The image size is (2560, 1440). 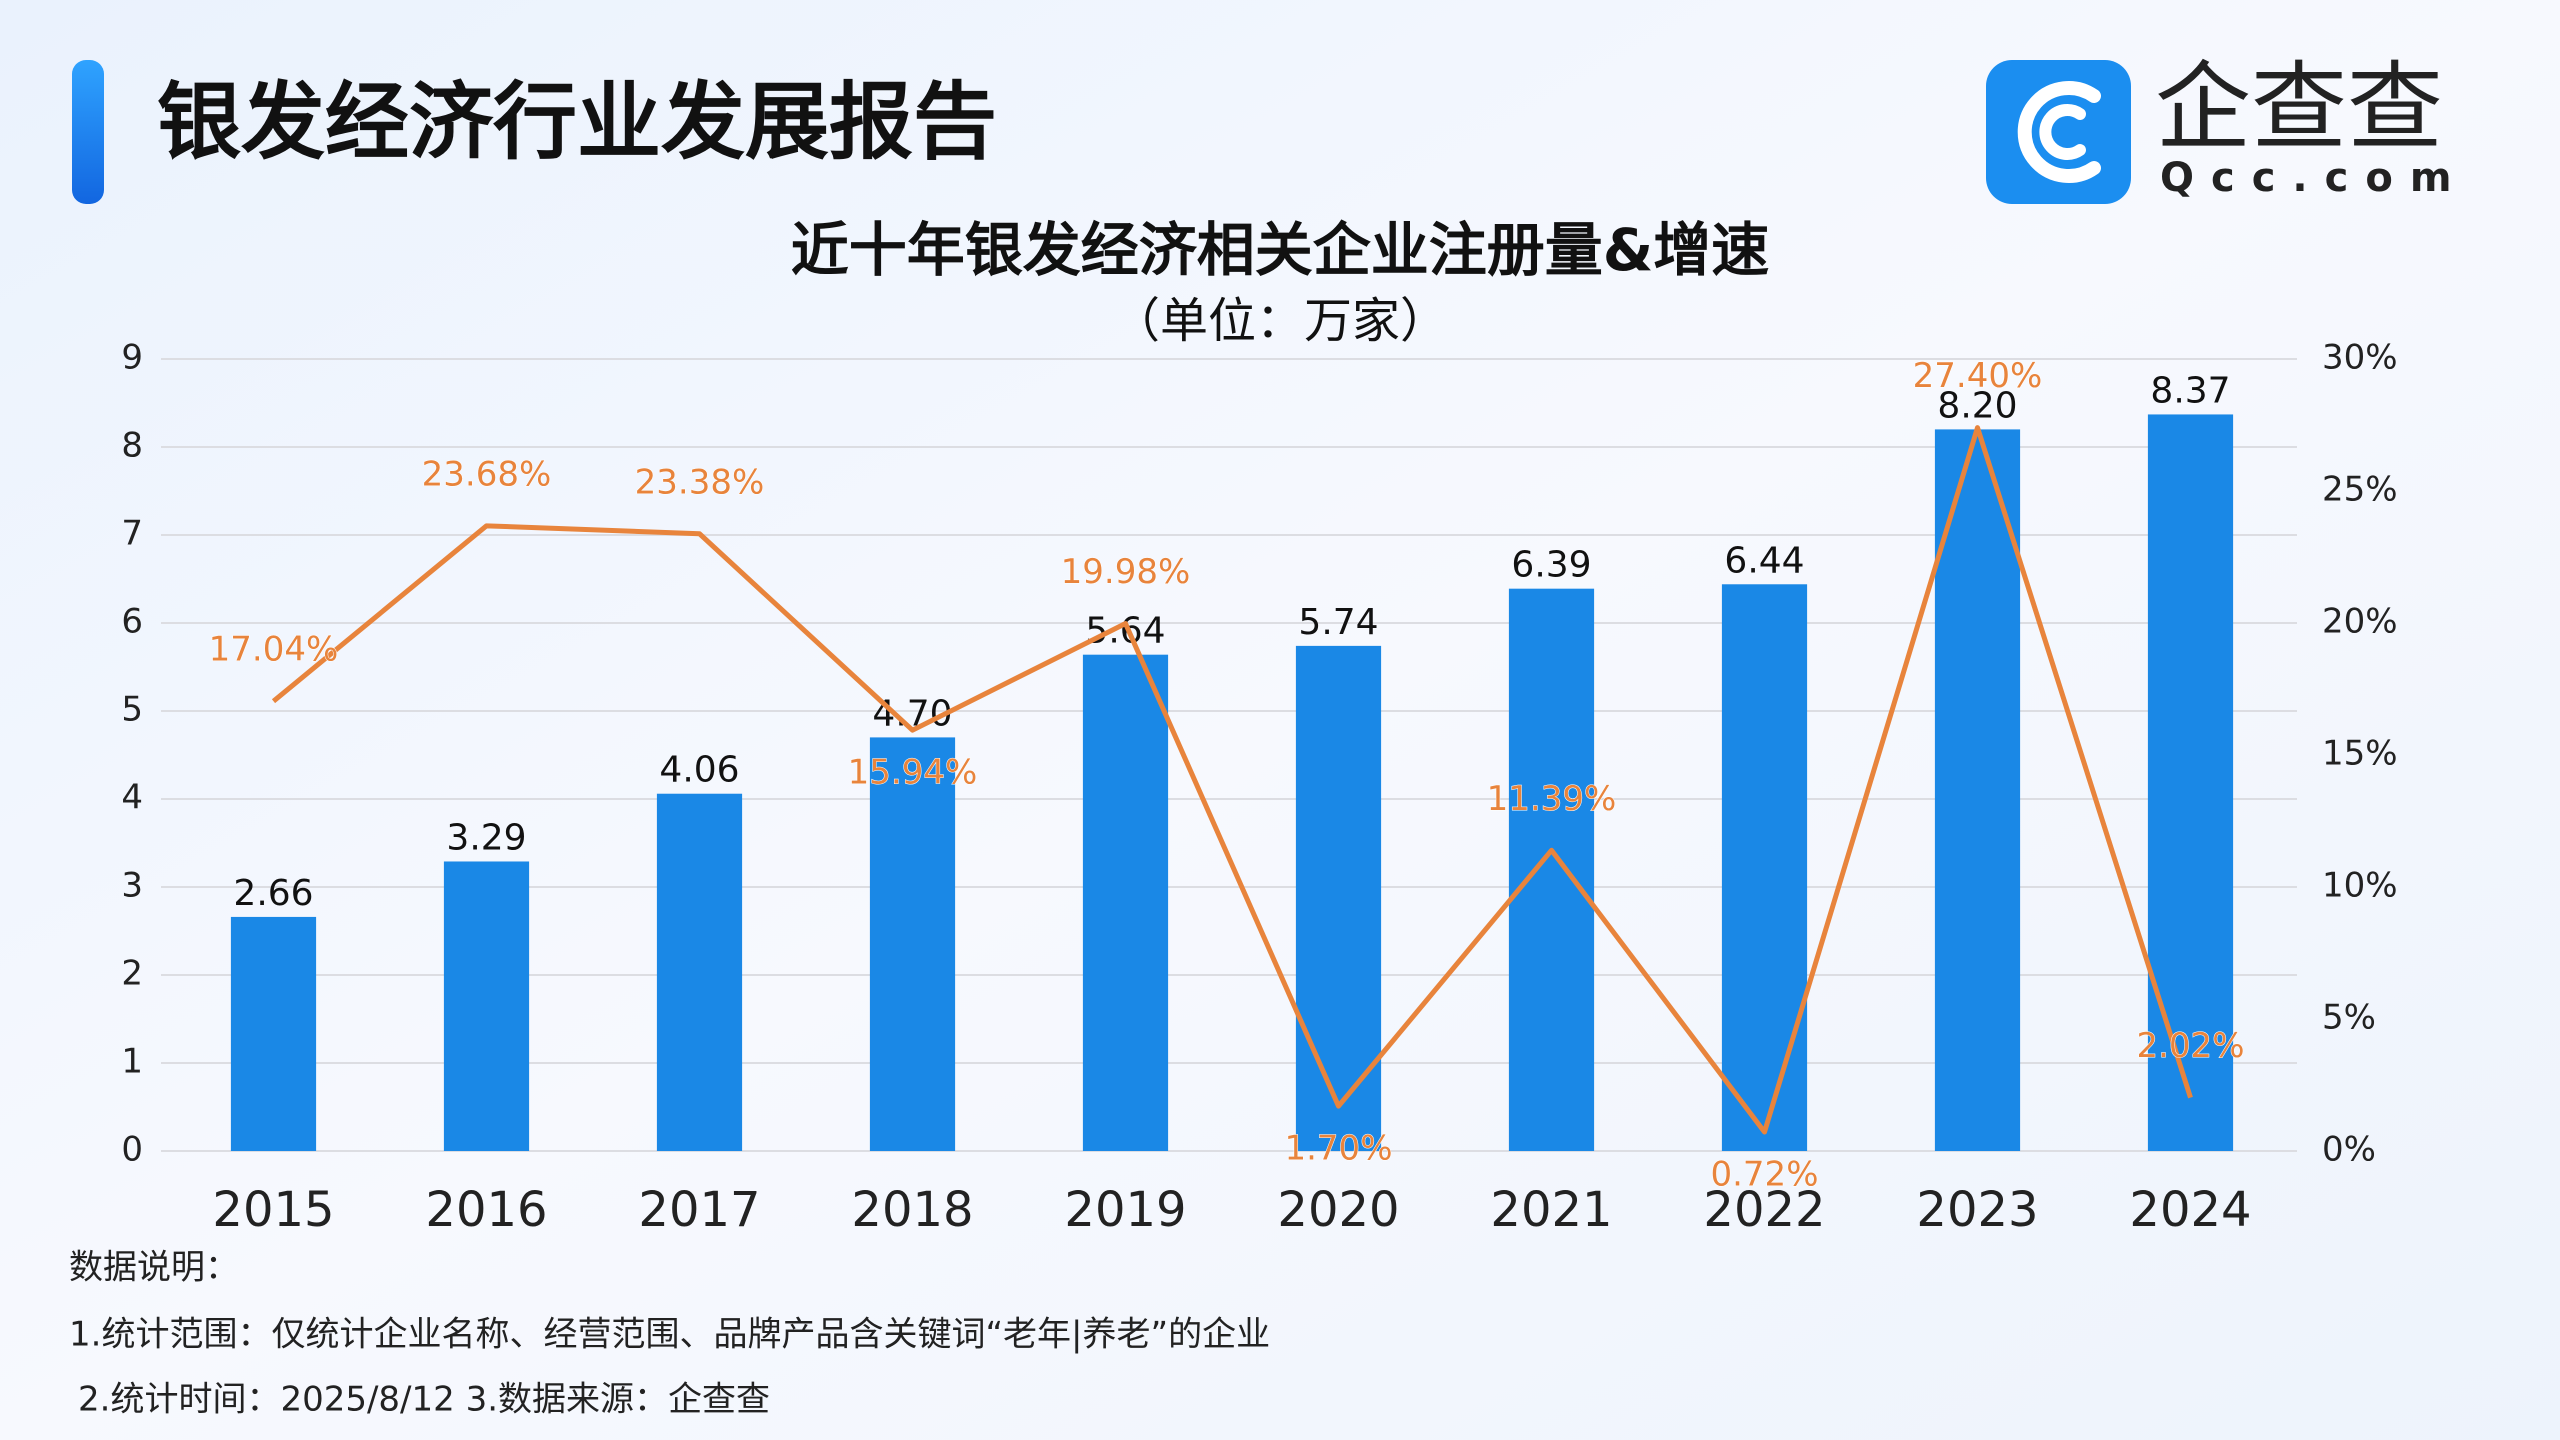 What do you see at coordinates (273, 893) in the screenshot?
I see `bar-value-label: 2.66` at bounding box center [273, 893].